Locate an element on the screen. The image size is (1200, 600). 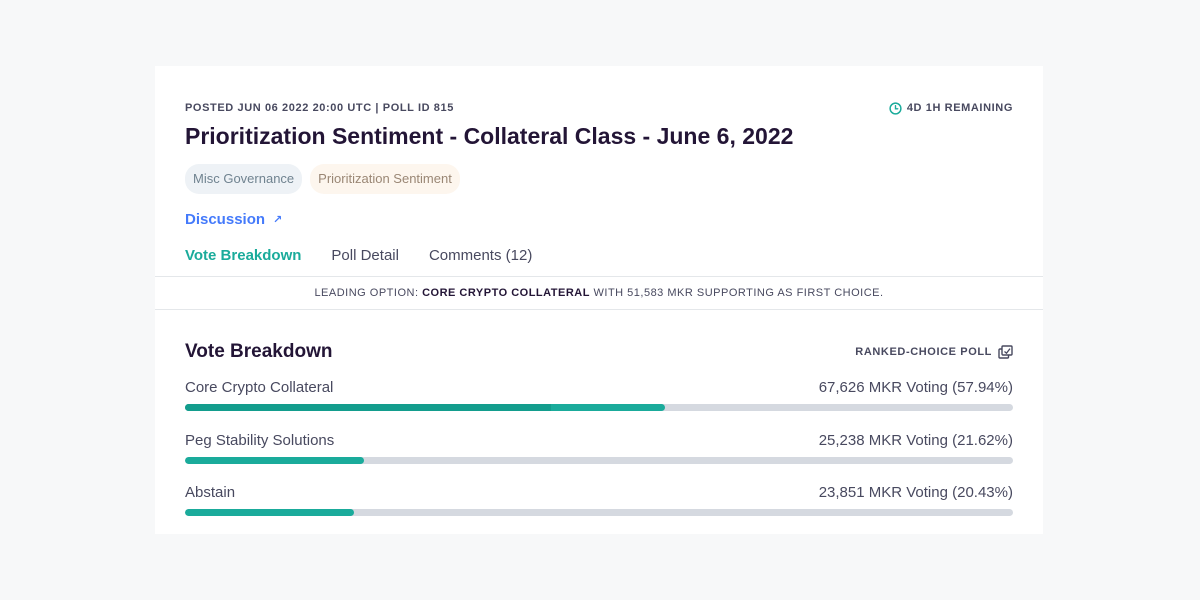
option-name: Core Crypto Collateral is located at coordinates (259, 387).